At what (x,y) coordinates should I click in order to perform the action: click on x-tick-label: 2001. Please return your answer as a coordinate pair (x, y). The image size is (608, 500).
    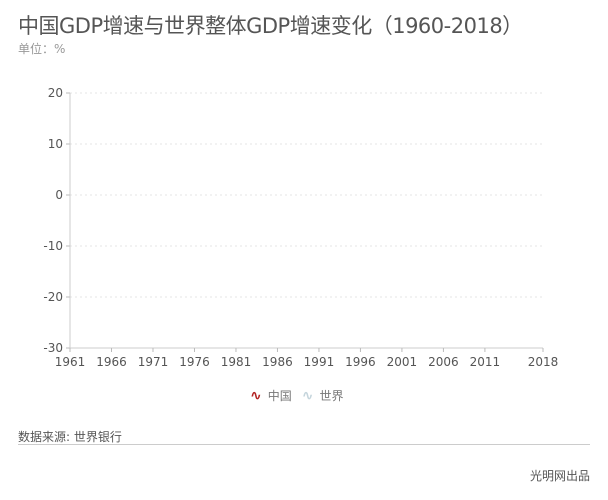
    Looking at the image, I should click on (402, 362).